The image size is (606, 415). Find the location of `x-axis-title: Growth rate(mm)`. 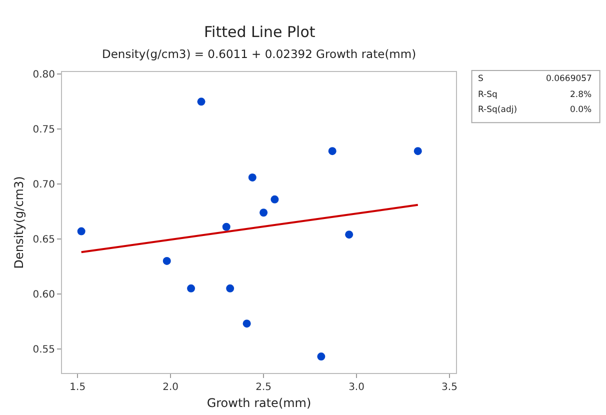

x-axis-title: Growth rate(mm) is located at coordinates (259, 403).